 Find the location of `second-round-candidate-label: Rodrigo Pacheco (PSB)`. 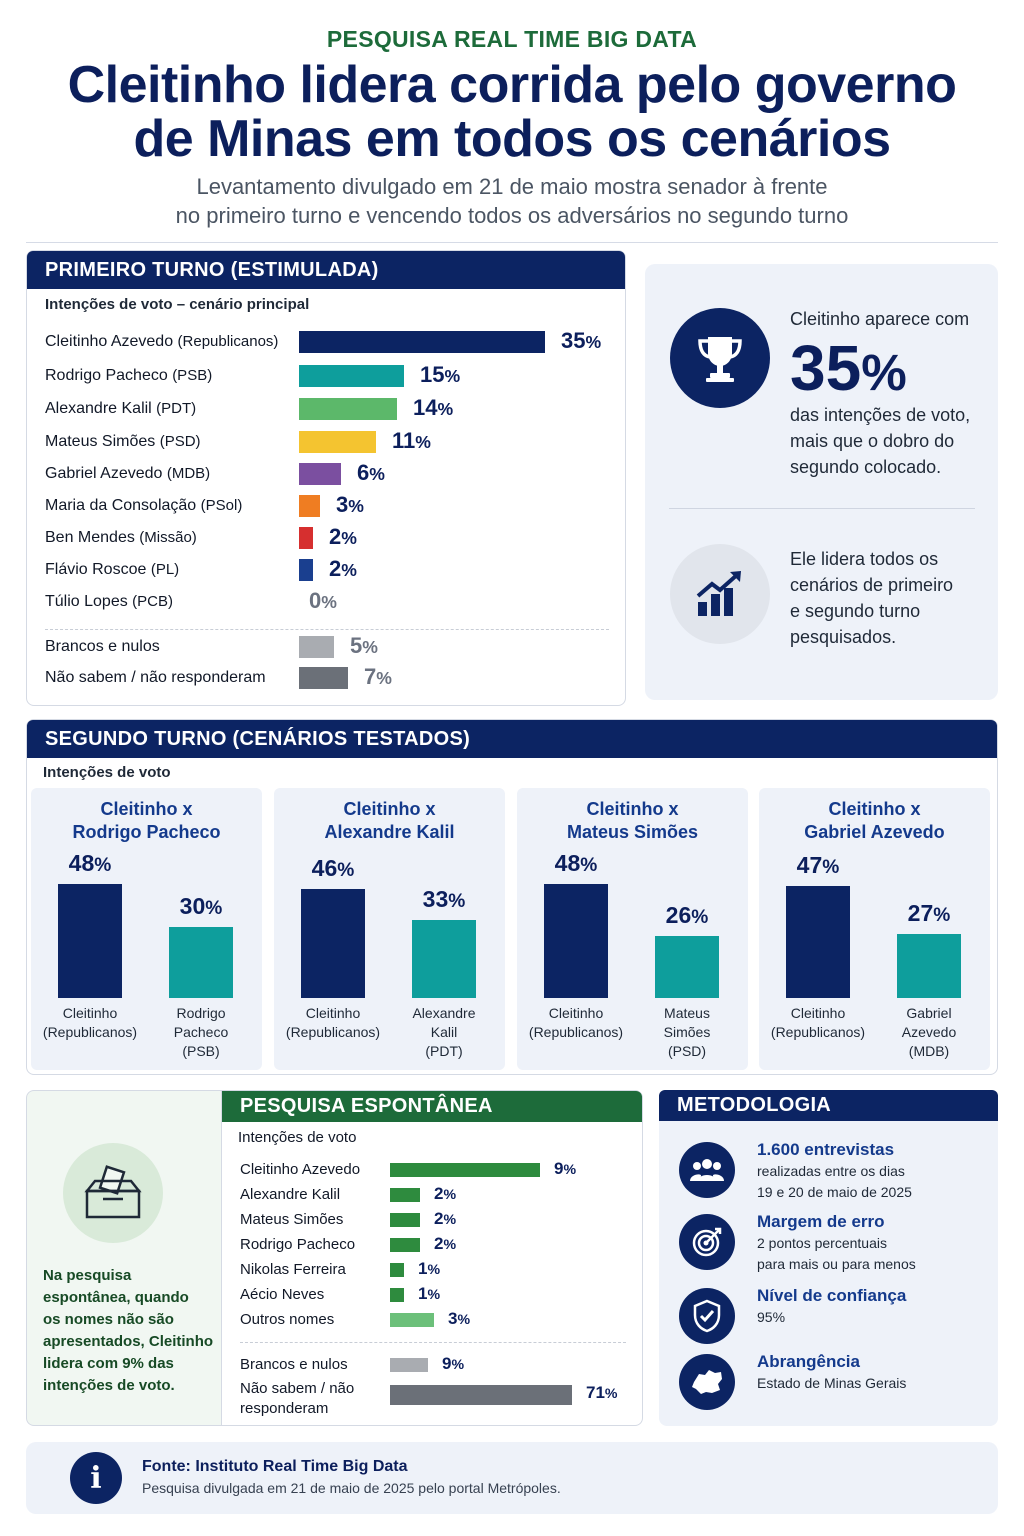

second-round-candidate-label: Rodrigo Pacheco (PSB) is located at coordinates (201, 1032).